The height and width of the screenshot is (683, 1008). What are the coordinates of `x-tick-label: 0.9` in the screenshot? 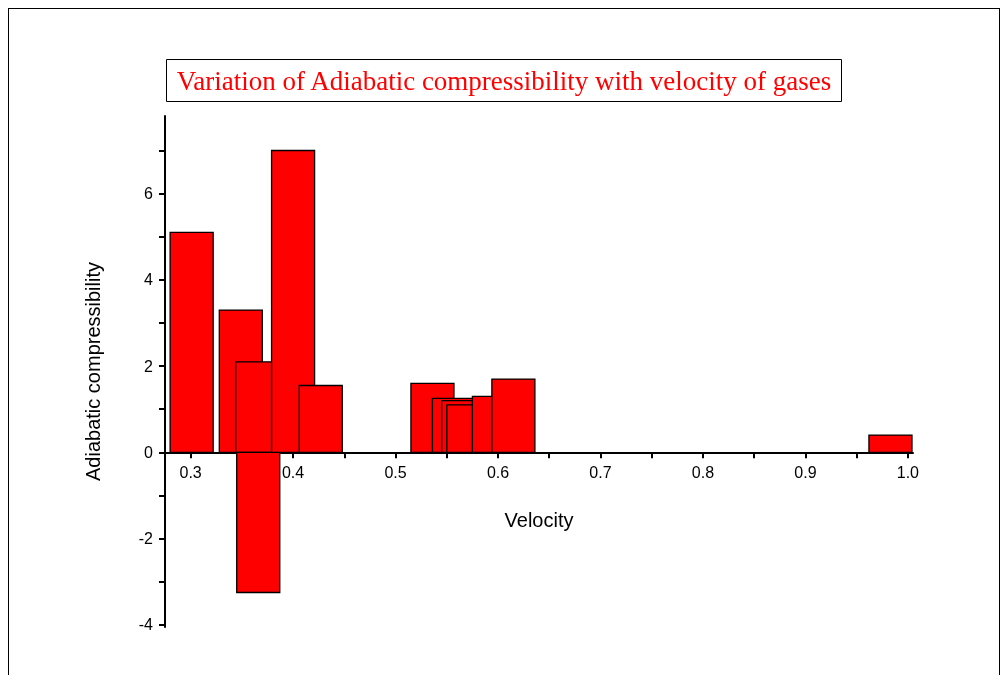 It's located at (805, 472).